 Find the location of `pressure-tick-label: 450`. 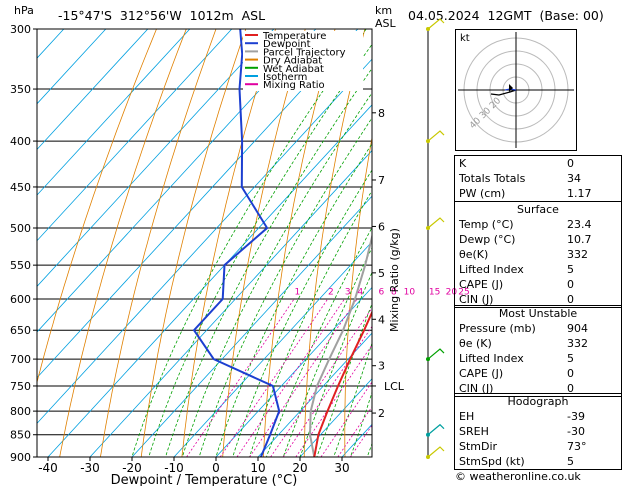

pressure-tick-label: 450 is located at coordinates (20, 187).